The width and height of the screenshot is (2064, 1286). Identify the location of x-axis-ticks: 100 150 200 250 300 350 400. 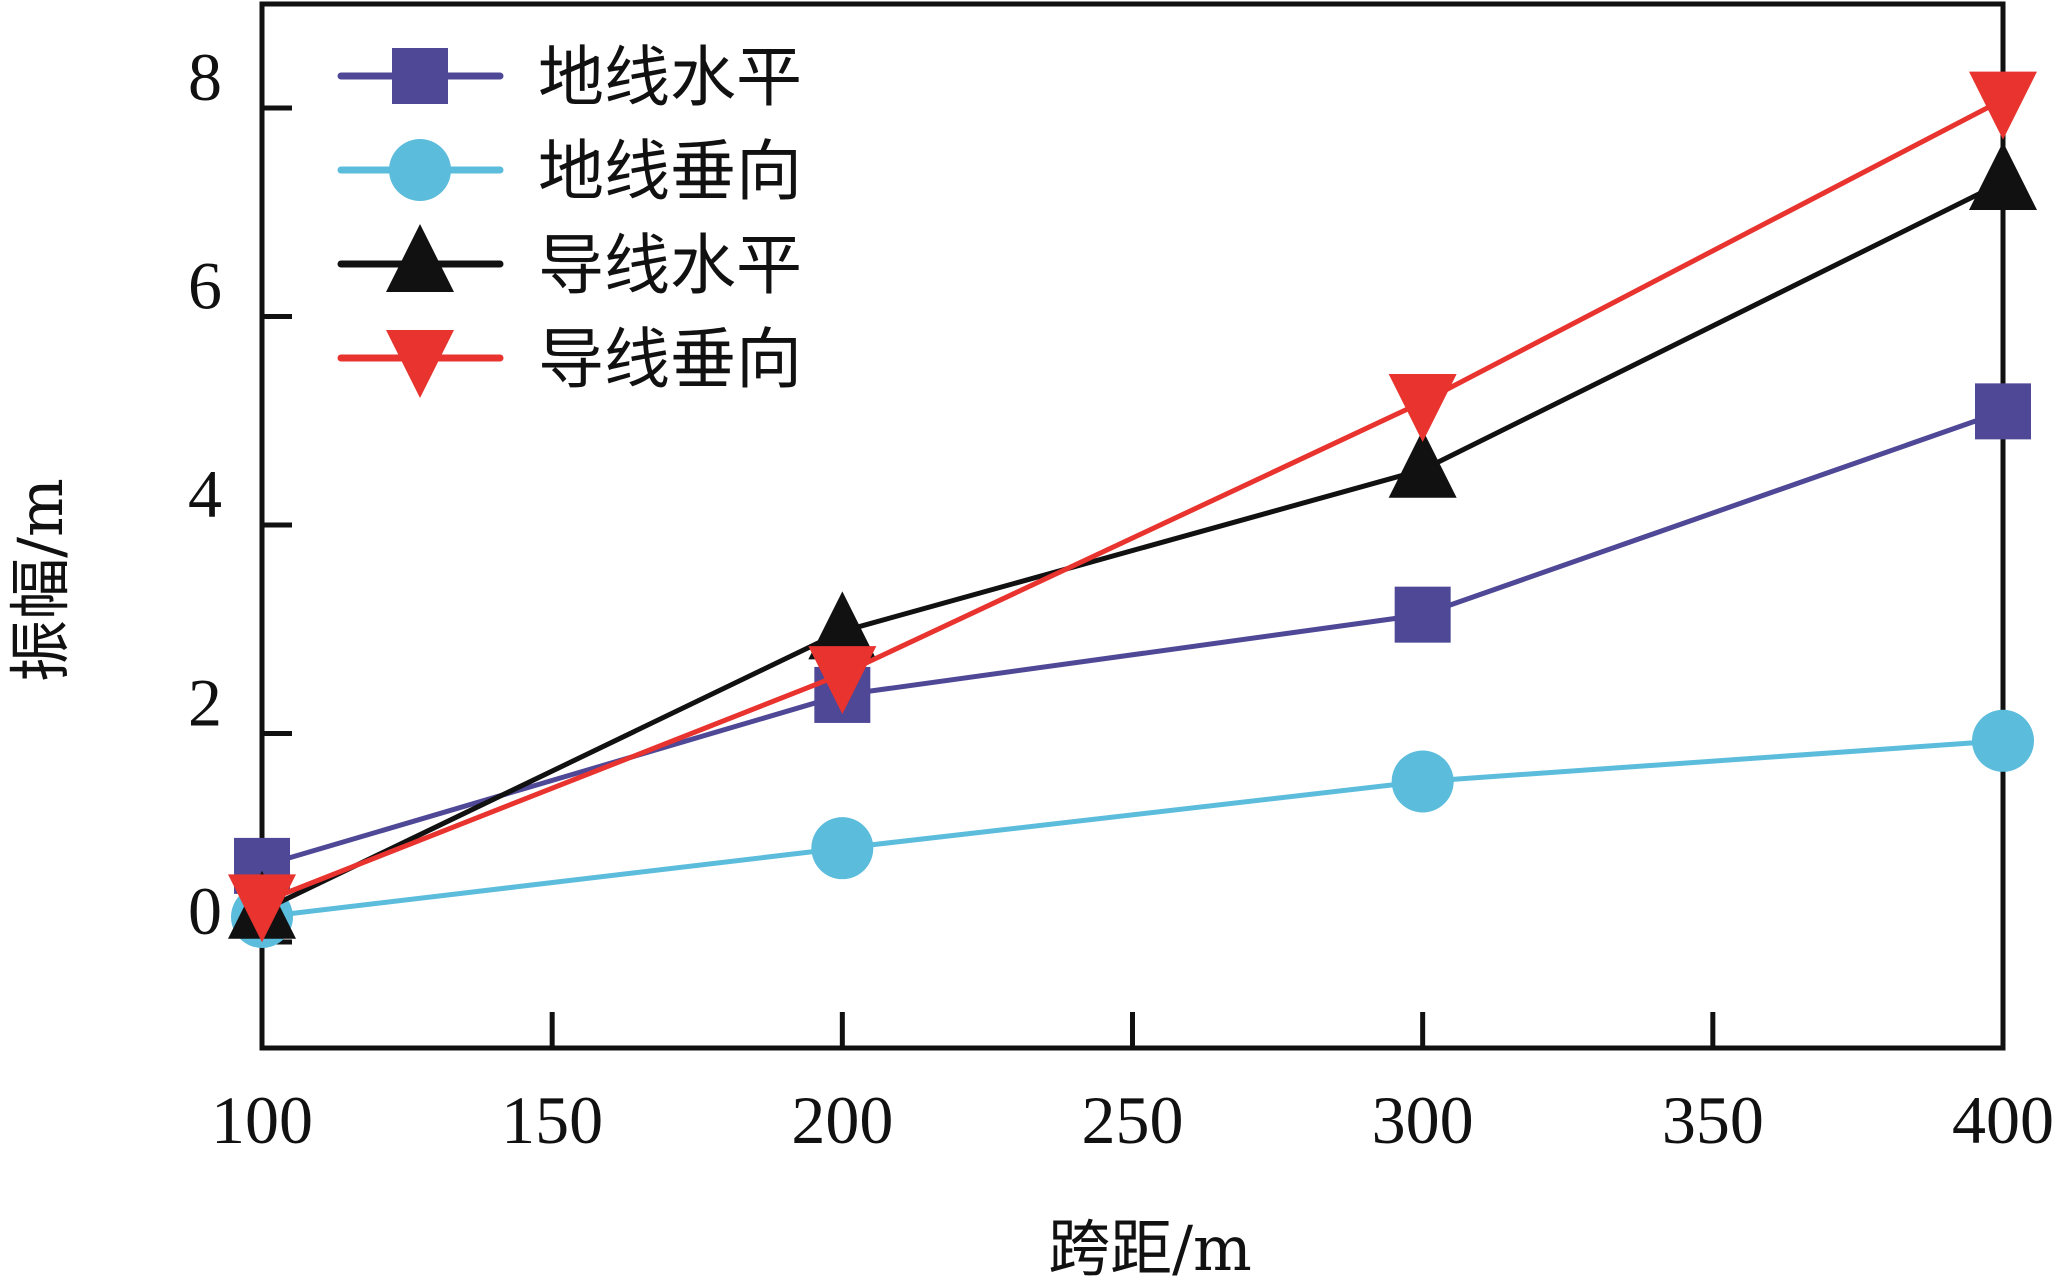
(1132, 1085).